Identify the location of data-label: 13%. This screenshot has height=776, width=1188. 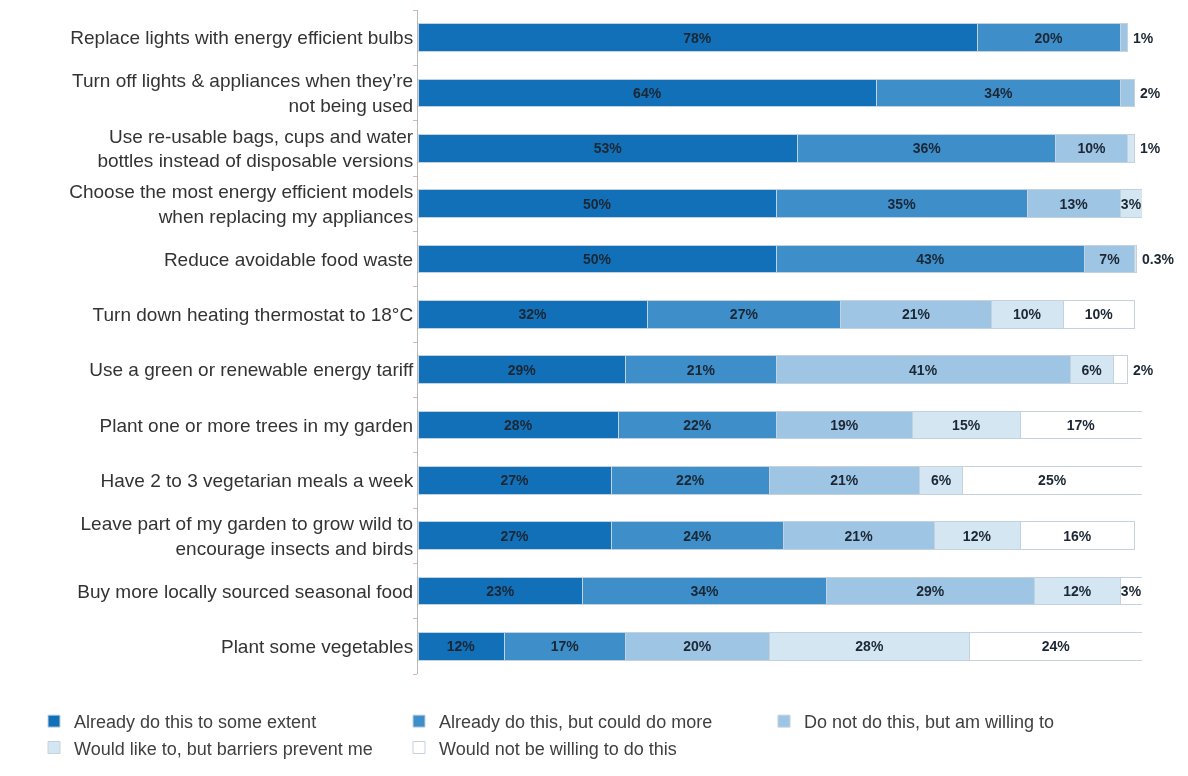
(1074, 203).